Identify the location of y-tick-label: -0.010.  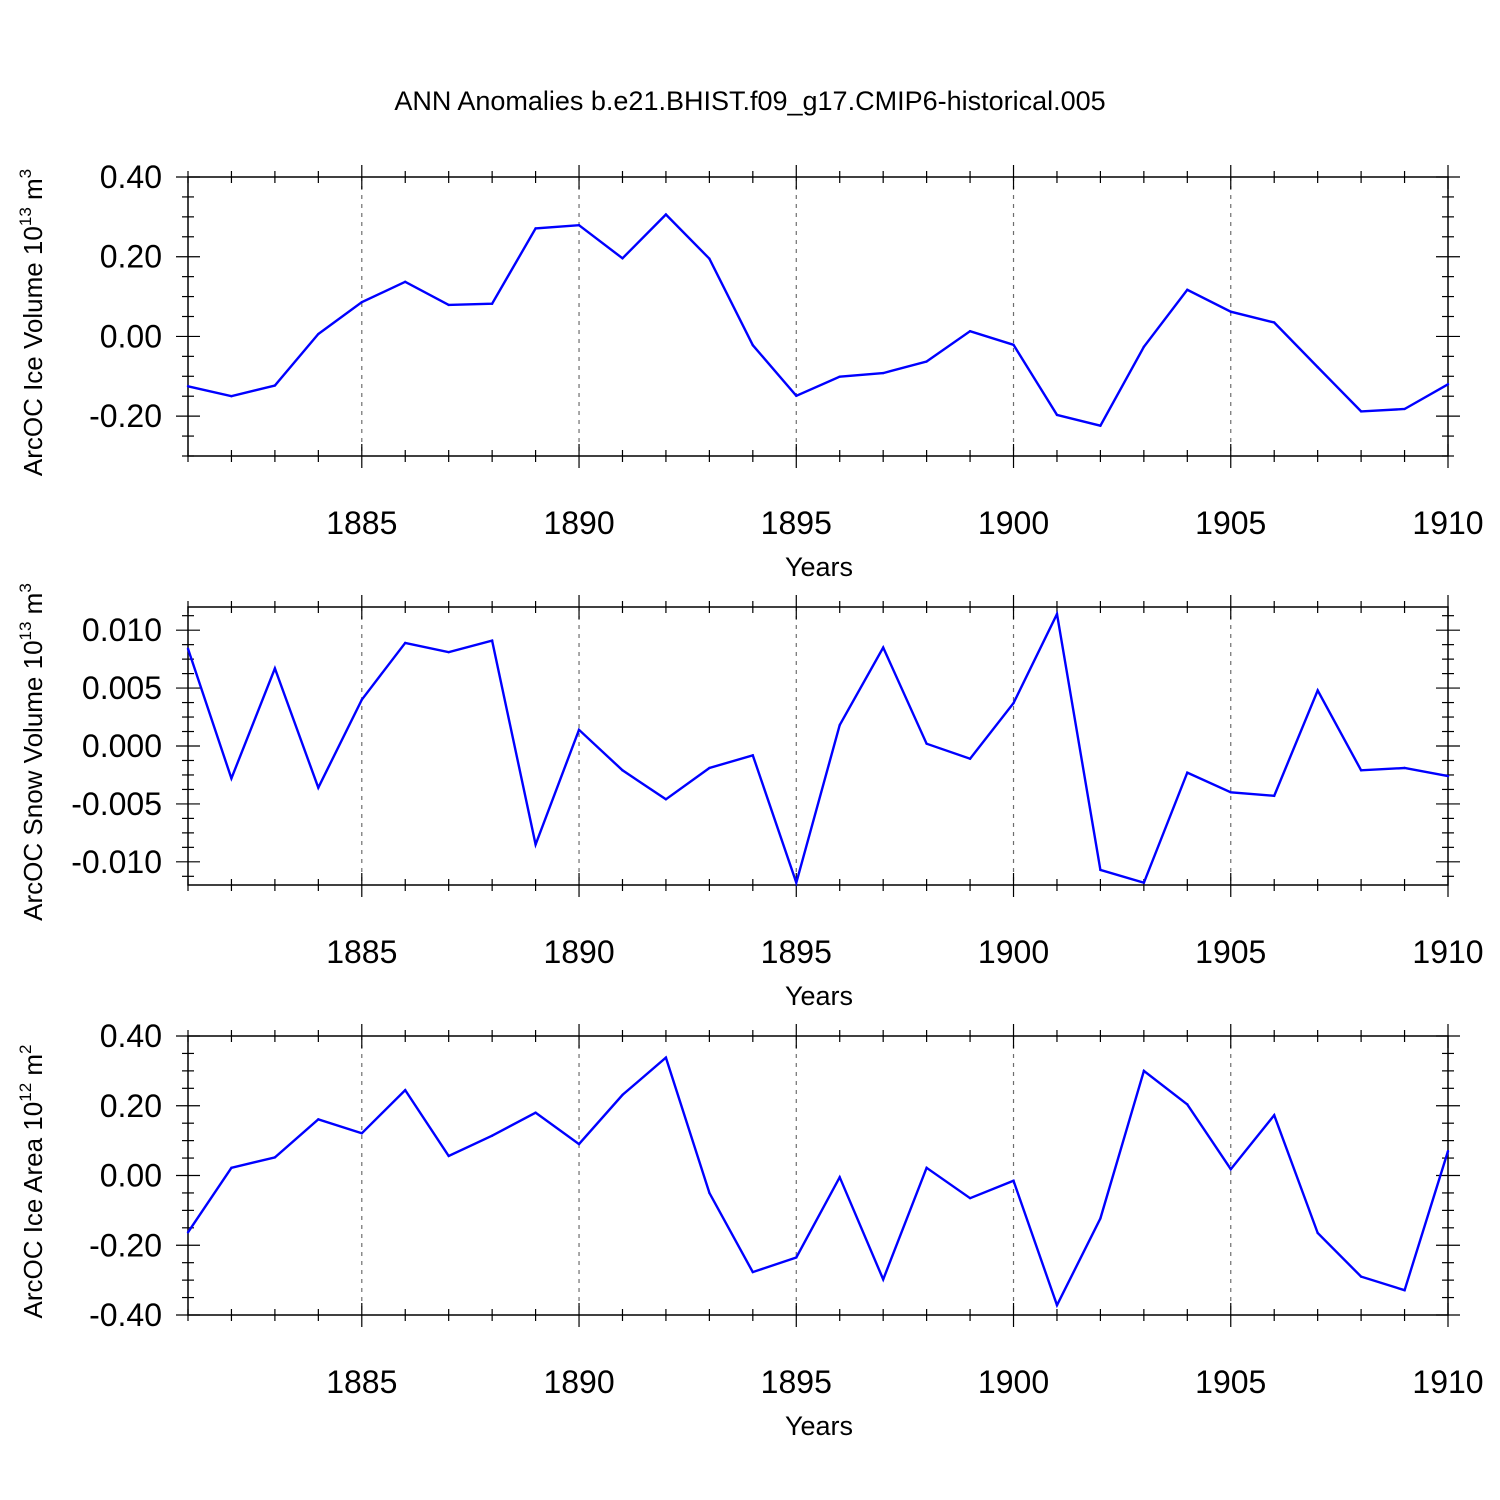
(116, 862).